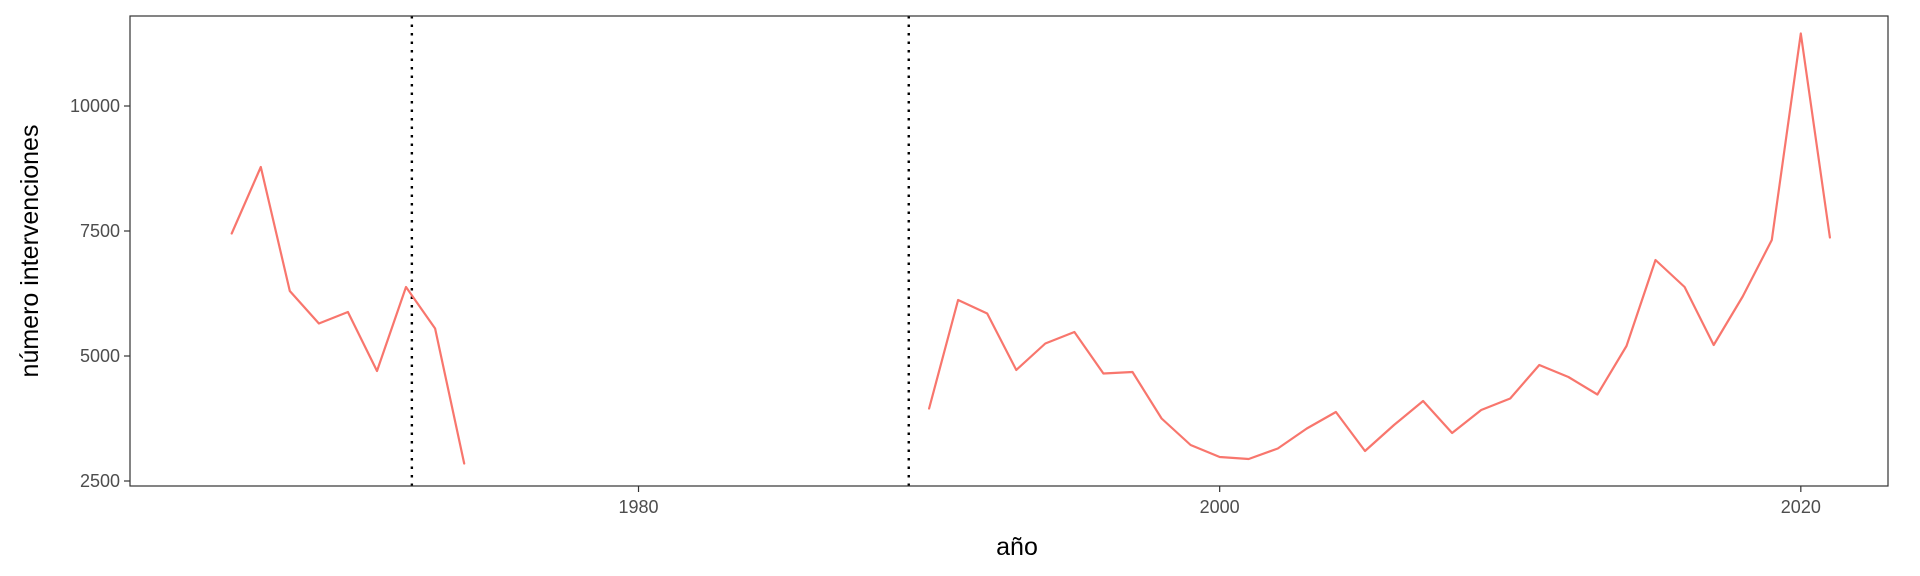 The height and width of the screenshot is (576, 1920). What do you see at coordinates (100, 293) in the screenshot?
I see `y-axis: 2500 5000 7500 10000` at bounding box center [100, 293].